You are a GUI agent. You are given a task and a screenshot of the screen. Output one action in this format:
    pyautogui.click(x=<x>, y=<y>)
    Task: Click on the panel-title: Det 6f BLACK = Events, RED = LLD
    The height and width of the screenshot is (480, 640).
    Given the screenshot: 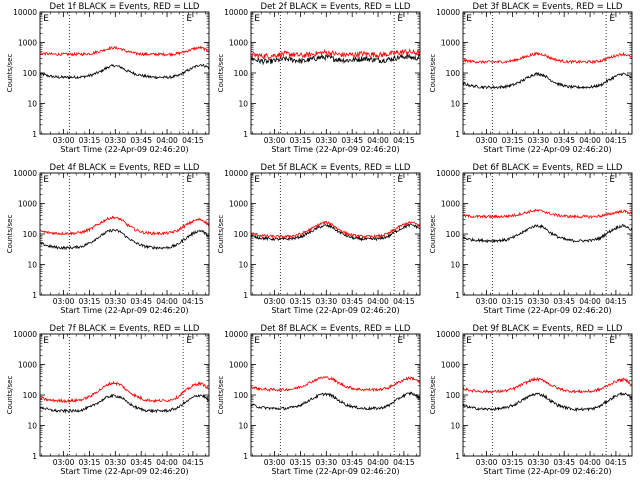 What is the action you would take?
    pyautogui.click(x=548, y=168)
    